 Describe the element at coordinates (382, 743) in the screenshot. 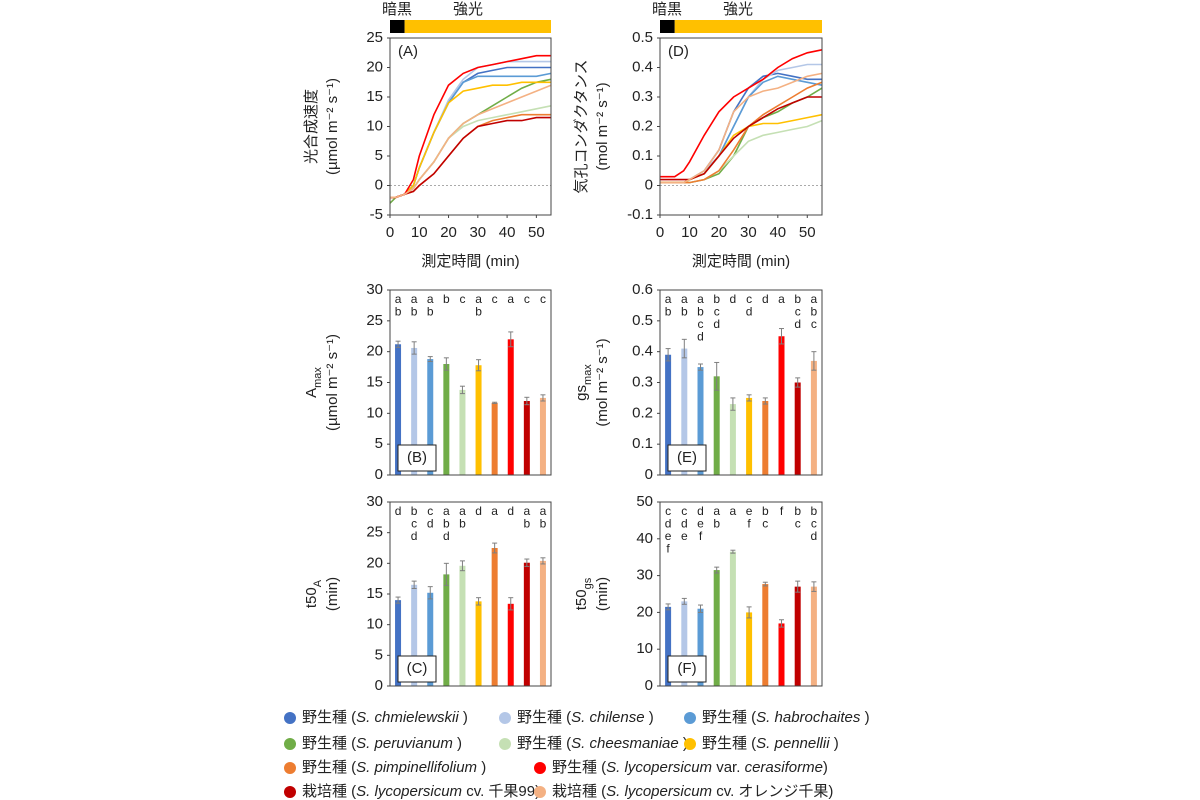

I see `legend-entry: 野生種 (S. peruvianum )` at that location.